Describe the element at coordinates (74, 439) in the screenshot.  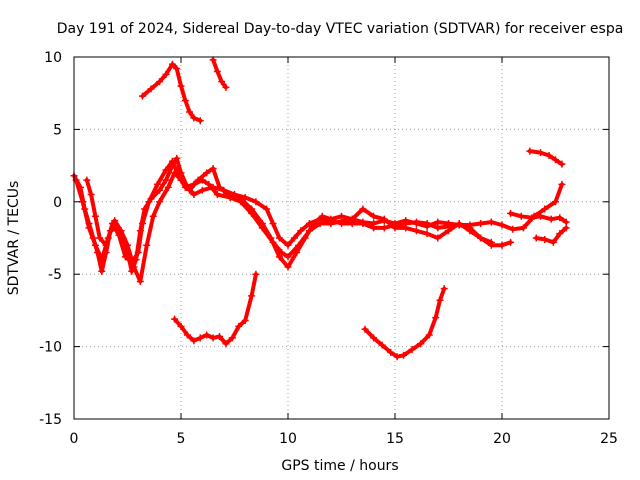
I see `x-tick-label: 0` at that location.